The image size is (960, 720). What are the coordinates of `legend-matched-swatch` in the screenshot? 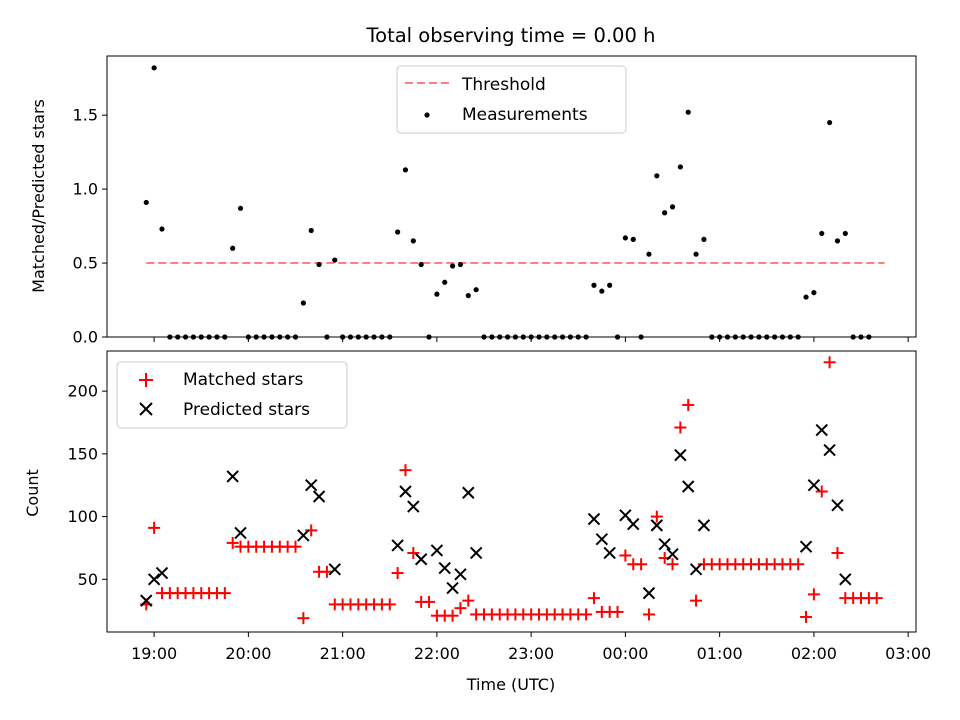 It's located at (146, 380).